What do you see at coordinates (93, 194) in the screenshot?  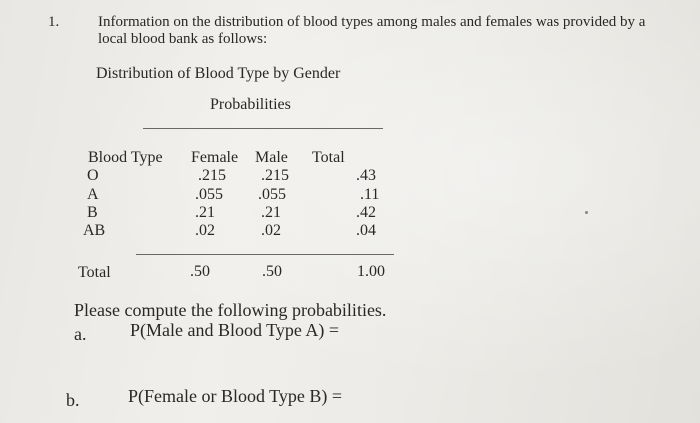 I see `row-type: A` at bounding box center [93, 194].